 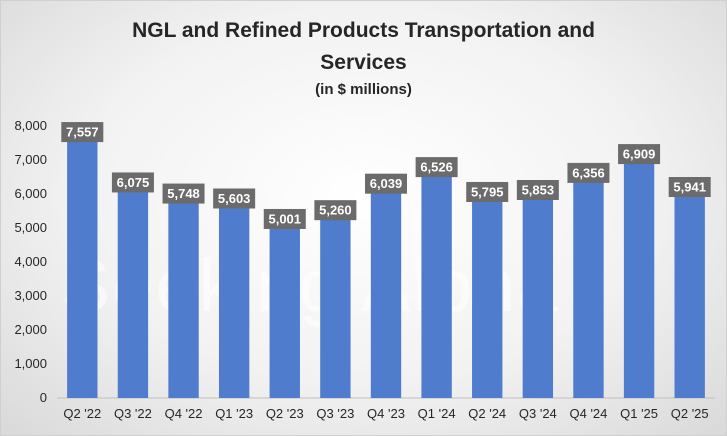 I want to click on data-label: 6,356, so click(x=588, y=172).